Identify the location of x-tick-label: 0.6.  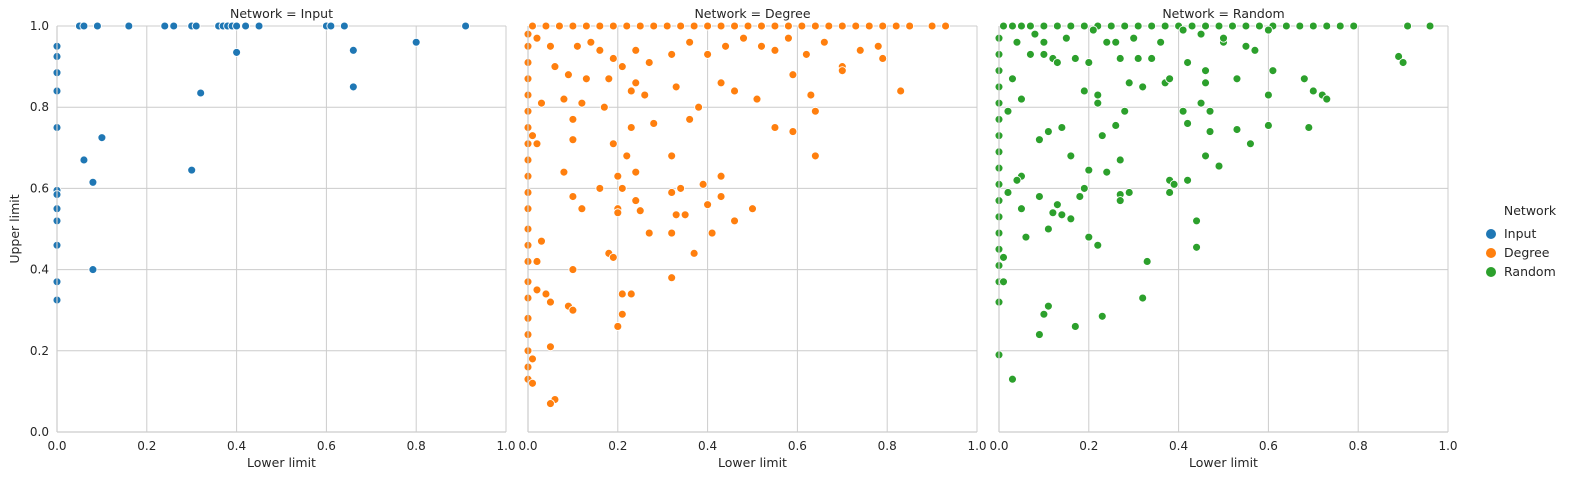
(1268, 446).